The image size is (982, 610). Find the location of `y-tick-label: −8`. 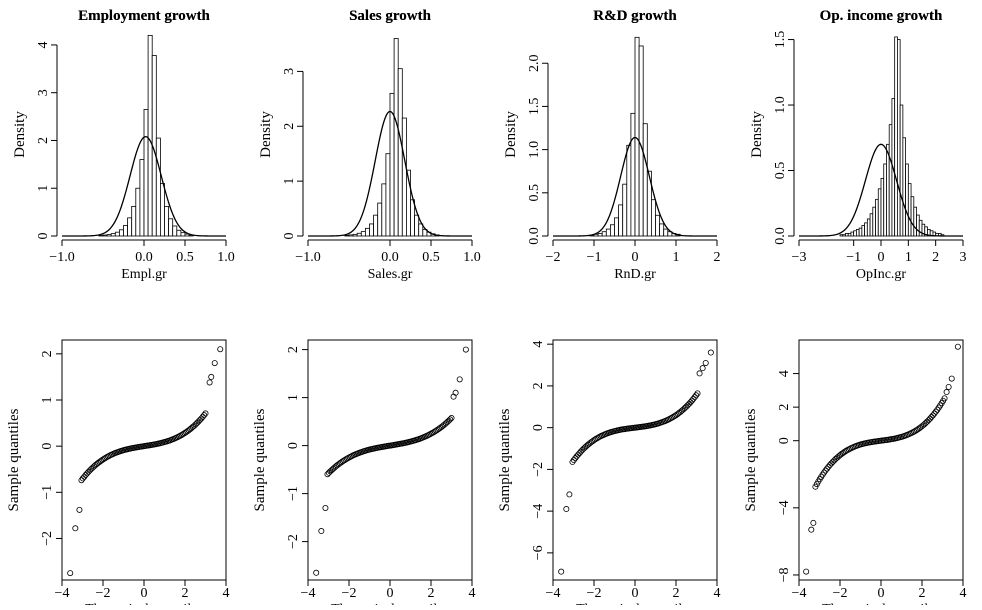

y-tick-label: −8 is located at coordinates (784, 575).